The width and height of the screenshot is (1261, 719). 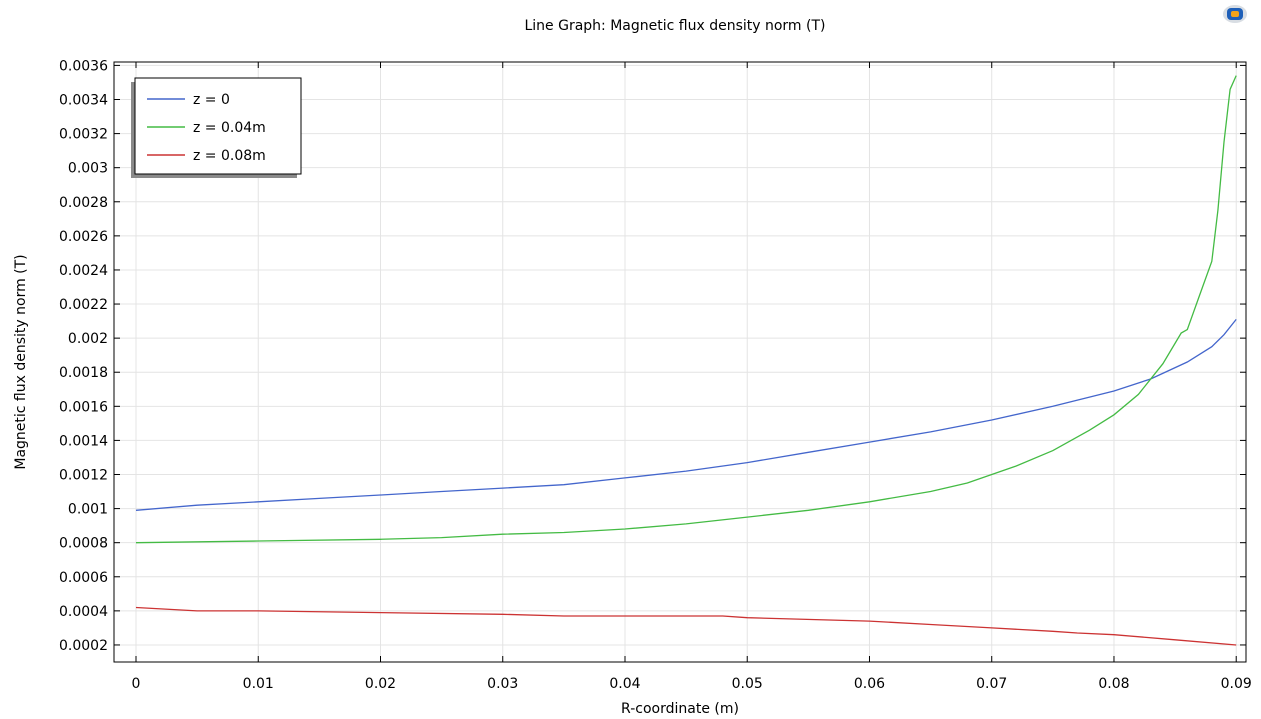 I want to click on x-tick-label: 0.01, so click(x=258, y=684).